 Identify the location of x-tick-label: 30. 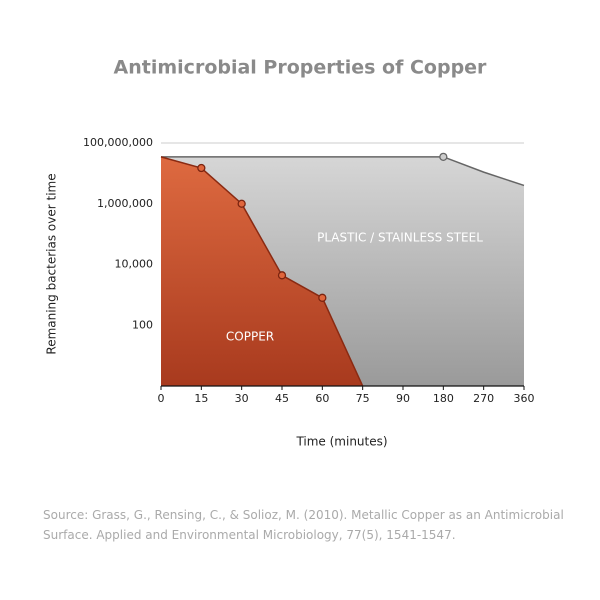
(242, 398).